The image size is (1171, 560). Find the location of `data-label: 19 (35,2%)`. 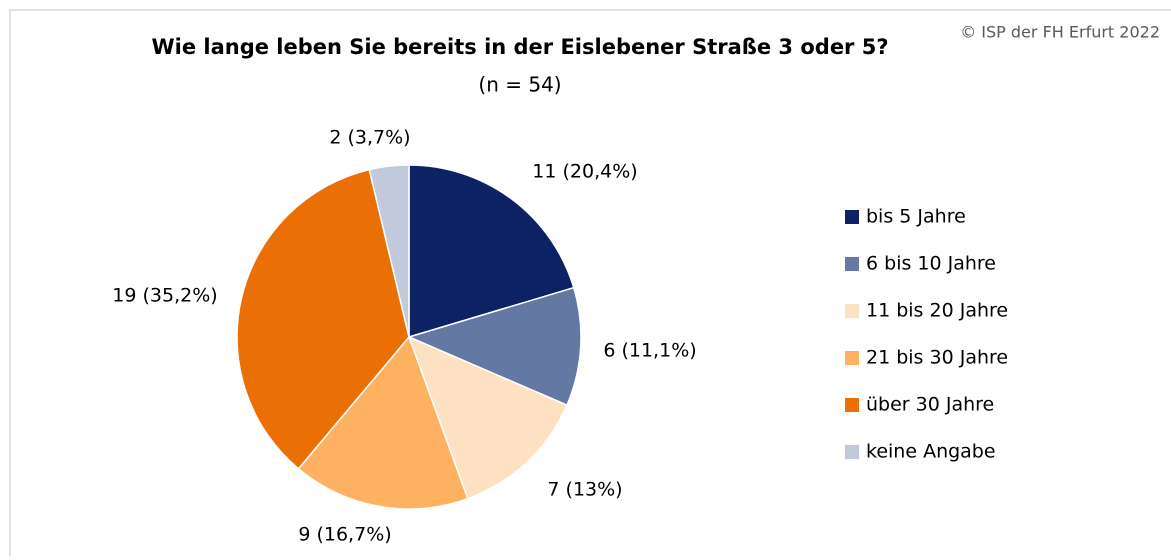

data-label: 19 (35,2%) is located at coordinates (164, 296).